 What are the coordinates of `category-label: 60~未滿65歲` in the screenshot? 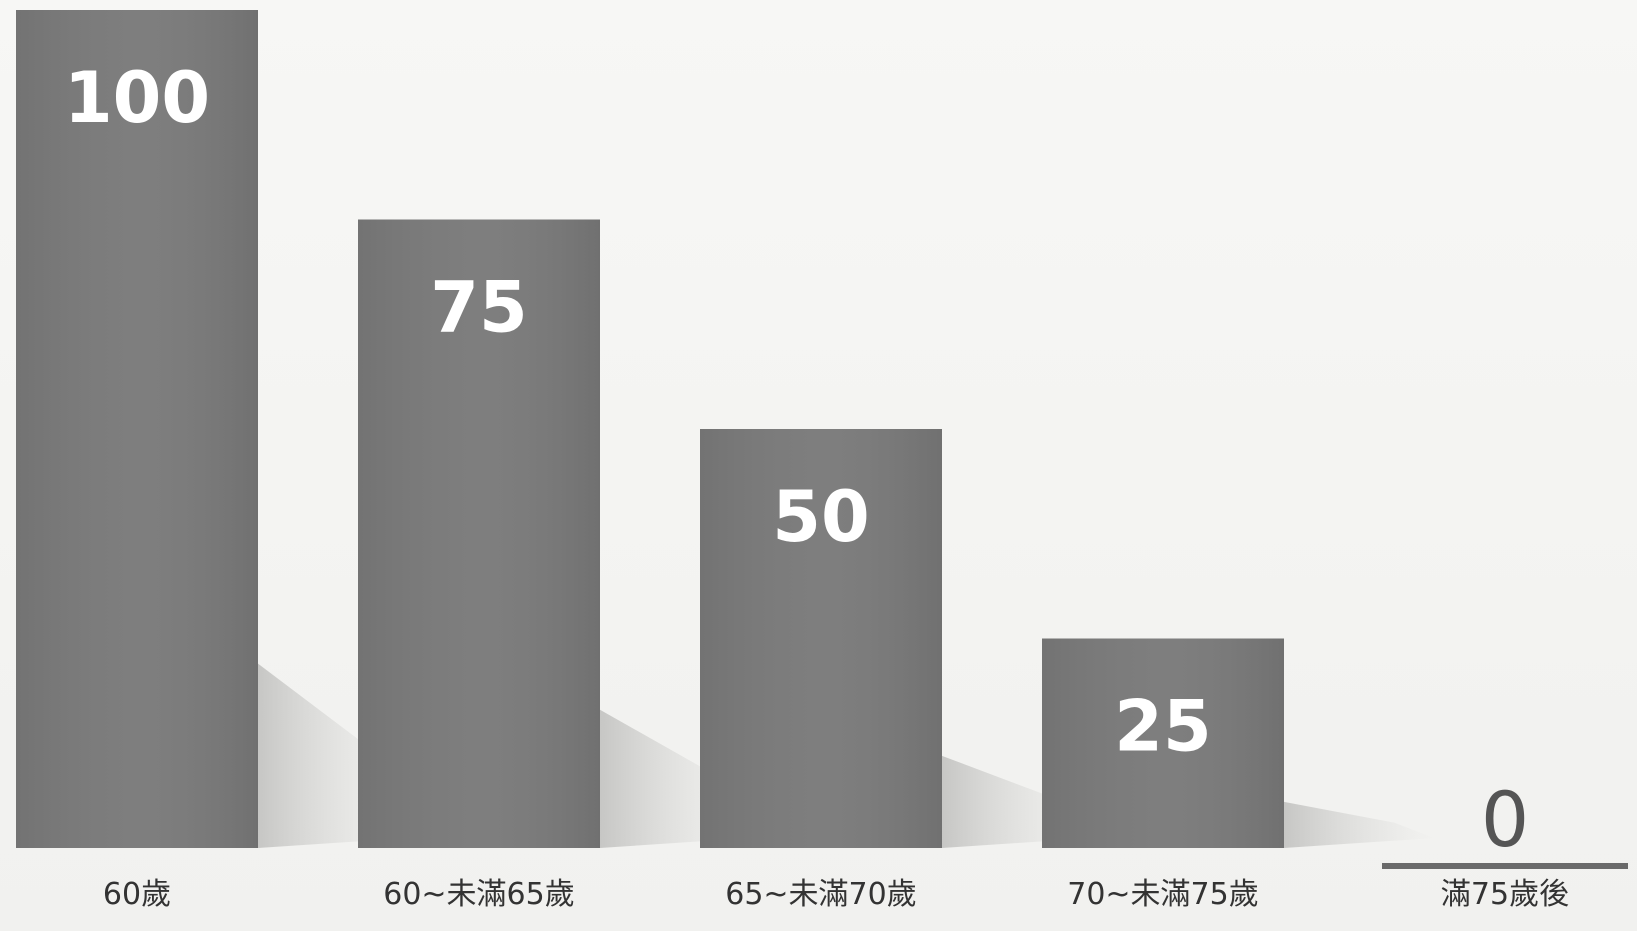 It's located at (478, 894).